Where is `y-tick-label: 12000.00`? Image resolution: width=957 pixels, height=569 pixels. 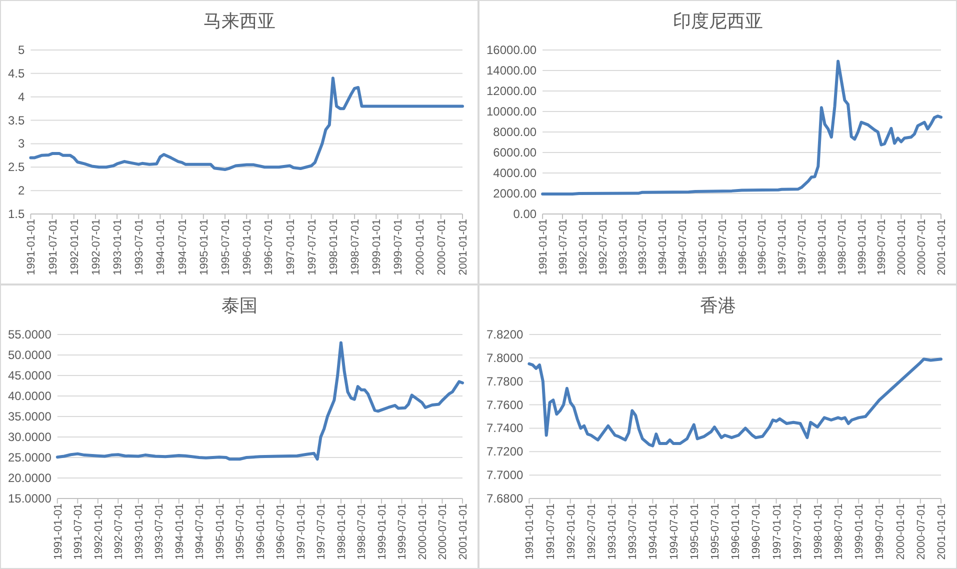 y-tick-label: 12000.00 is located at coordinates (511, 91).